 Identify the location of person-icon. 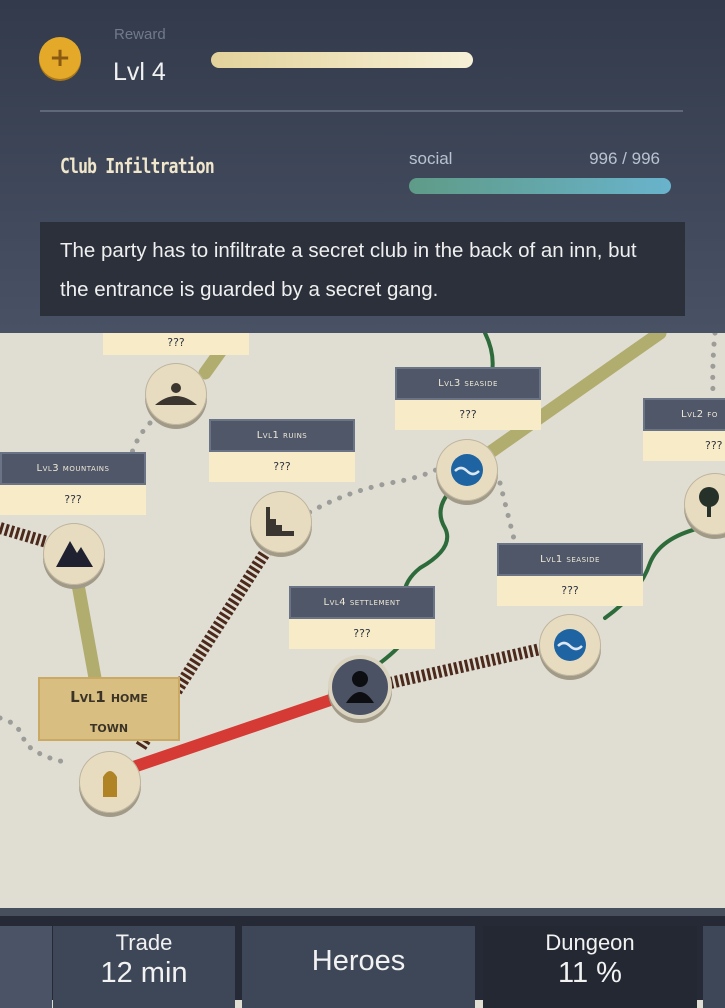
(360, 687).